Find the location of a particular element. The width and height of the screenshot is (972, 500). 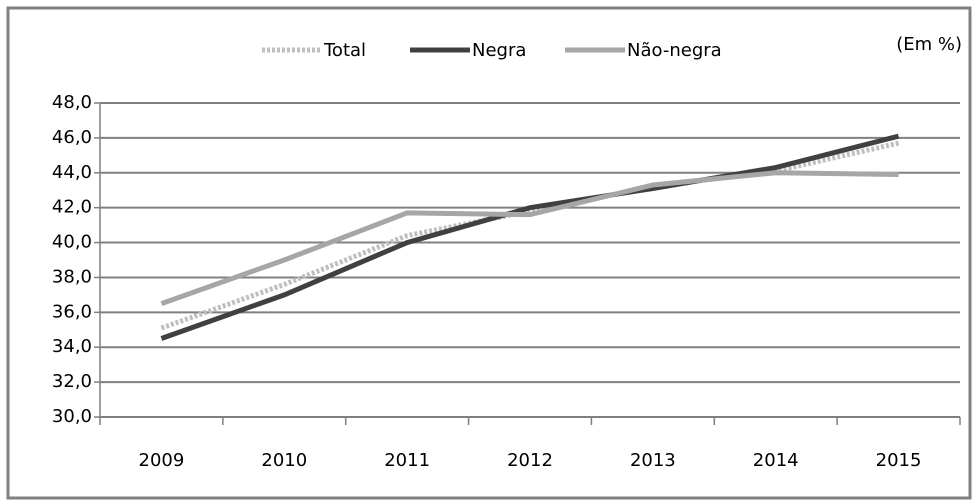

legend-label: Total is located at coordinates (344, 50).